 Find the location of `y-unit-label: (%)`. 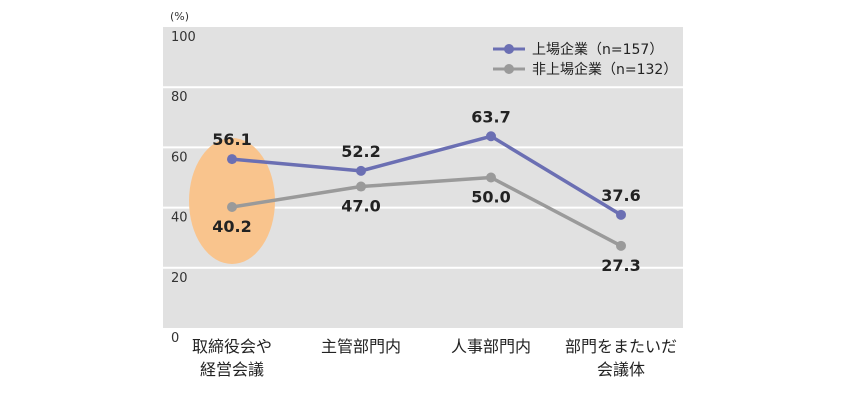

y-unit-label: (%) is located at coordinates (179, 16).